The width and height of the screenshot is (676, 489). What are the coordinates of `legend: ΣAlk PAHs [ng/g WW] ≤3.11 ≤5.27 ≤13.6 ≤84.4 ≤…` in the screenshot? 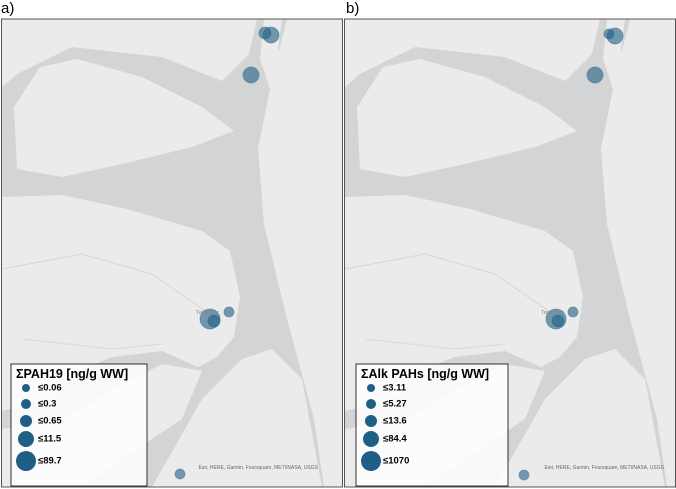 It's located at (432, 425).